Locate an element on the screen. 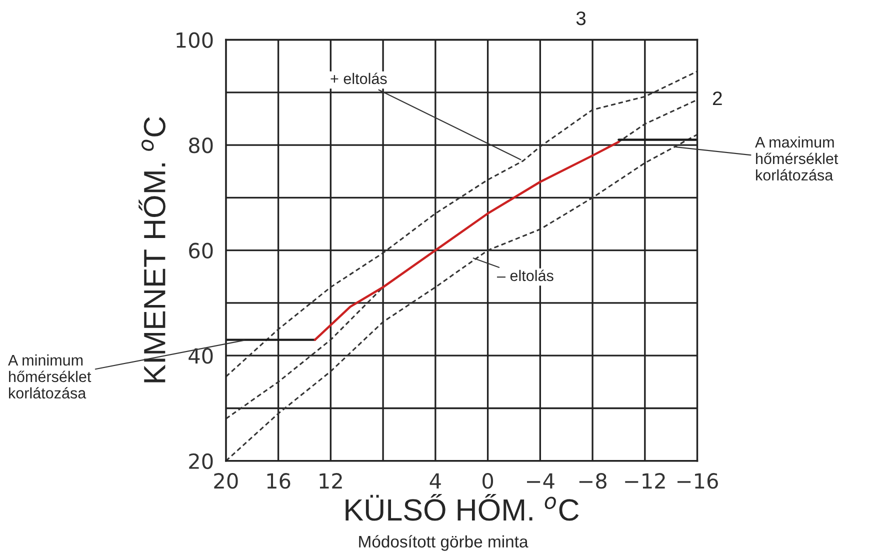 The image size is (886, 560). x-tick-label: 16 is located at coordinates (278, 481).